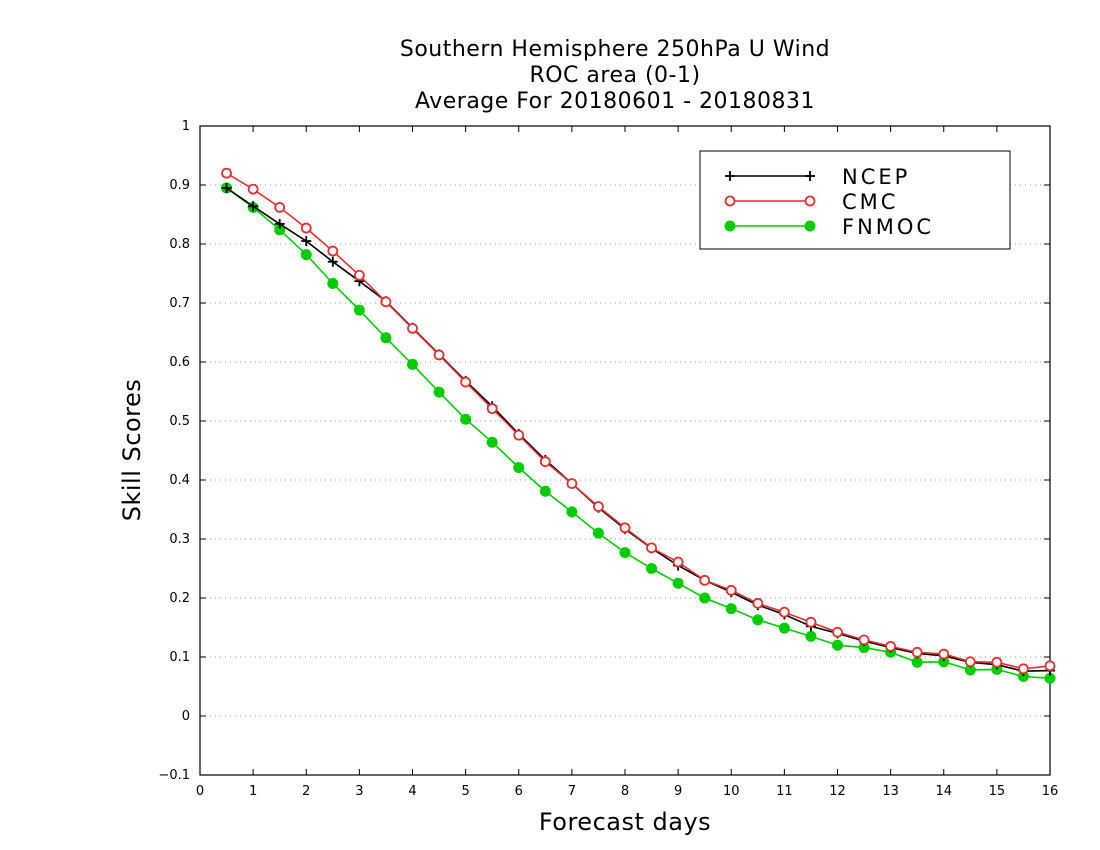 The width and height of the screenshot is (1100, 850). What do you see at coordinates (809, 202) in the screenshot?
I see `legend-item-cmc: CMC` at bounding box center [809, 202].